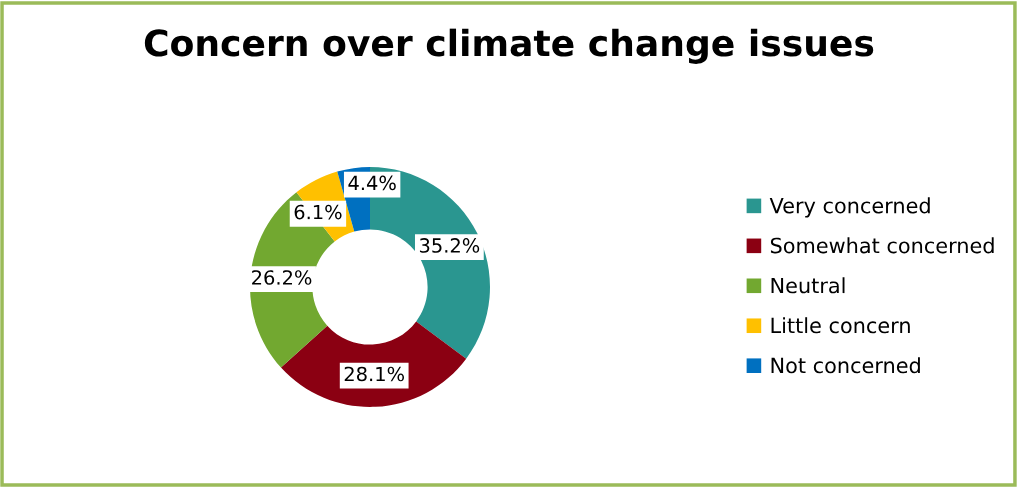  Describe the element at coordinates (882, 245) in the screenshot. I see `legend-label: Somewhat concerned` at that location.